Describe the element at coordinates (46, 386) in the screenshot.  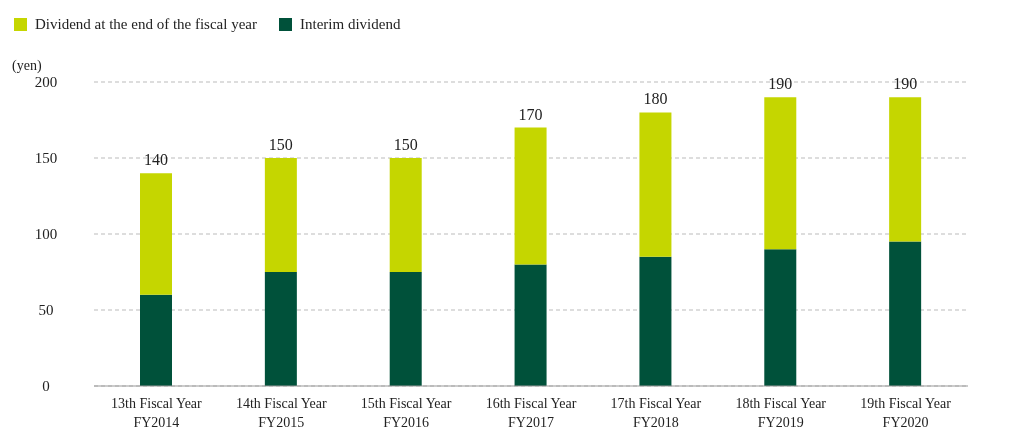
I see `y-tick-label: 0` at that location.